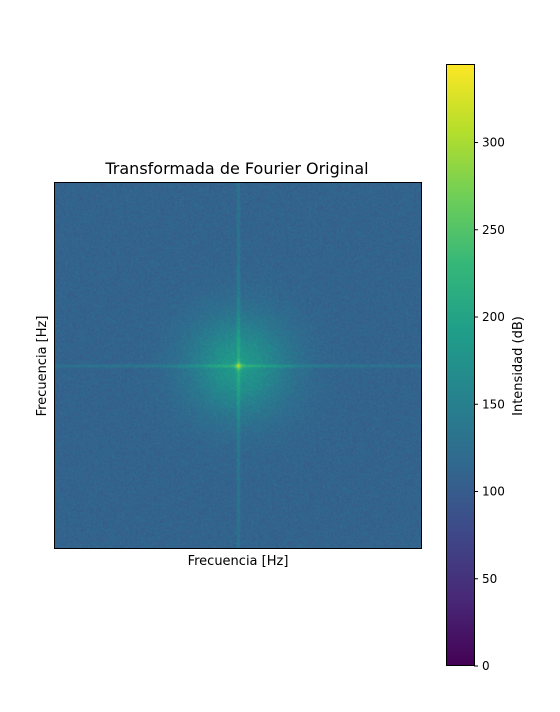  Describe the element at coordinates (42, 366) in the screenshot. I see `y-axis-label: Frecuencia [Hz]` at that location.